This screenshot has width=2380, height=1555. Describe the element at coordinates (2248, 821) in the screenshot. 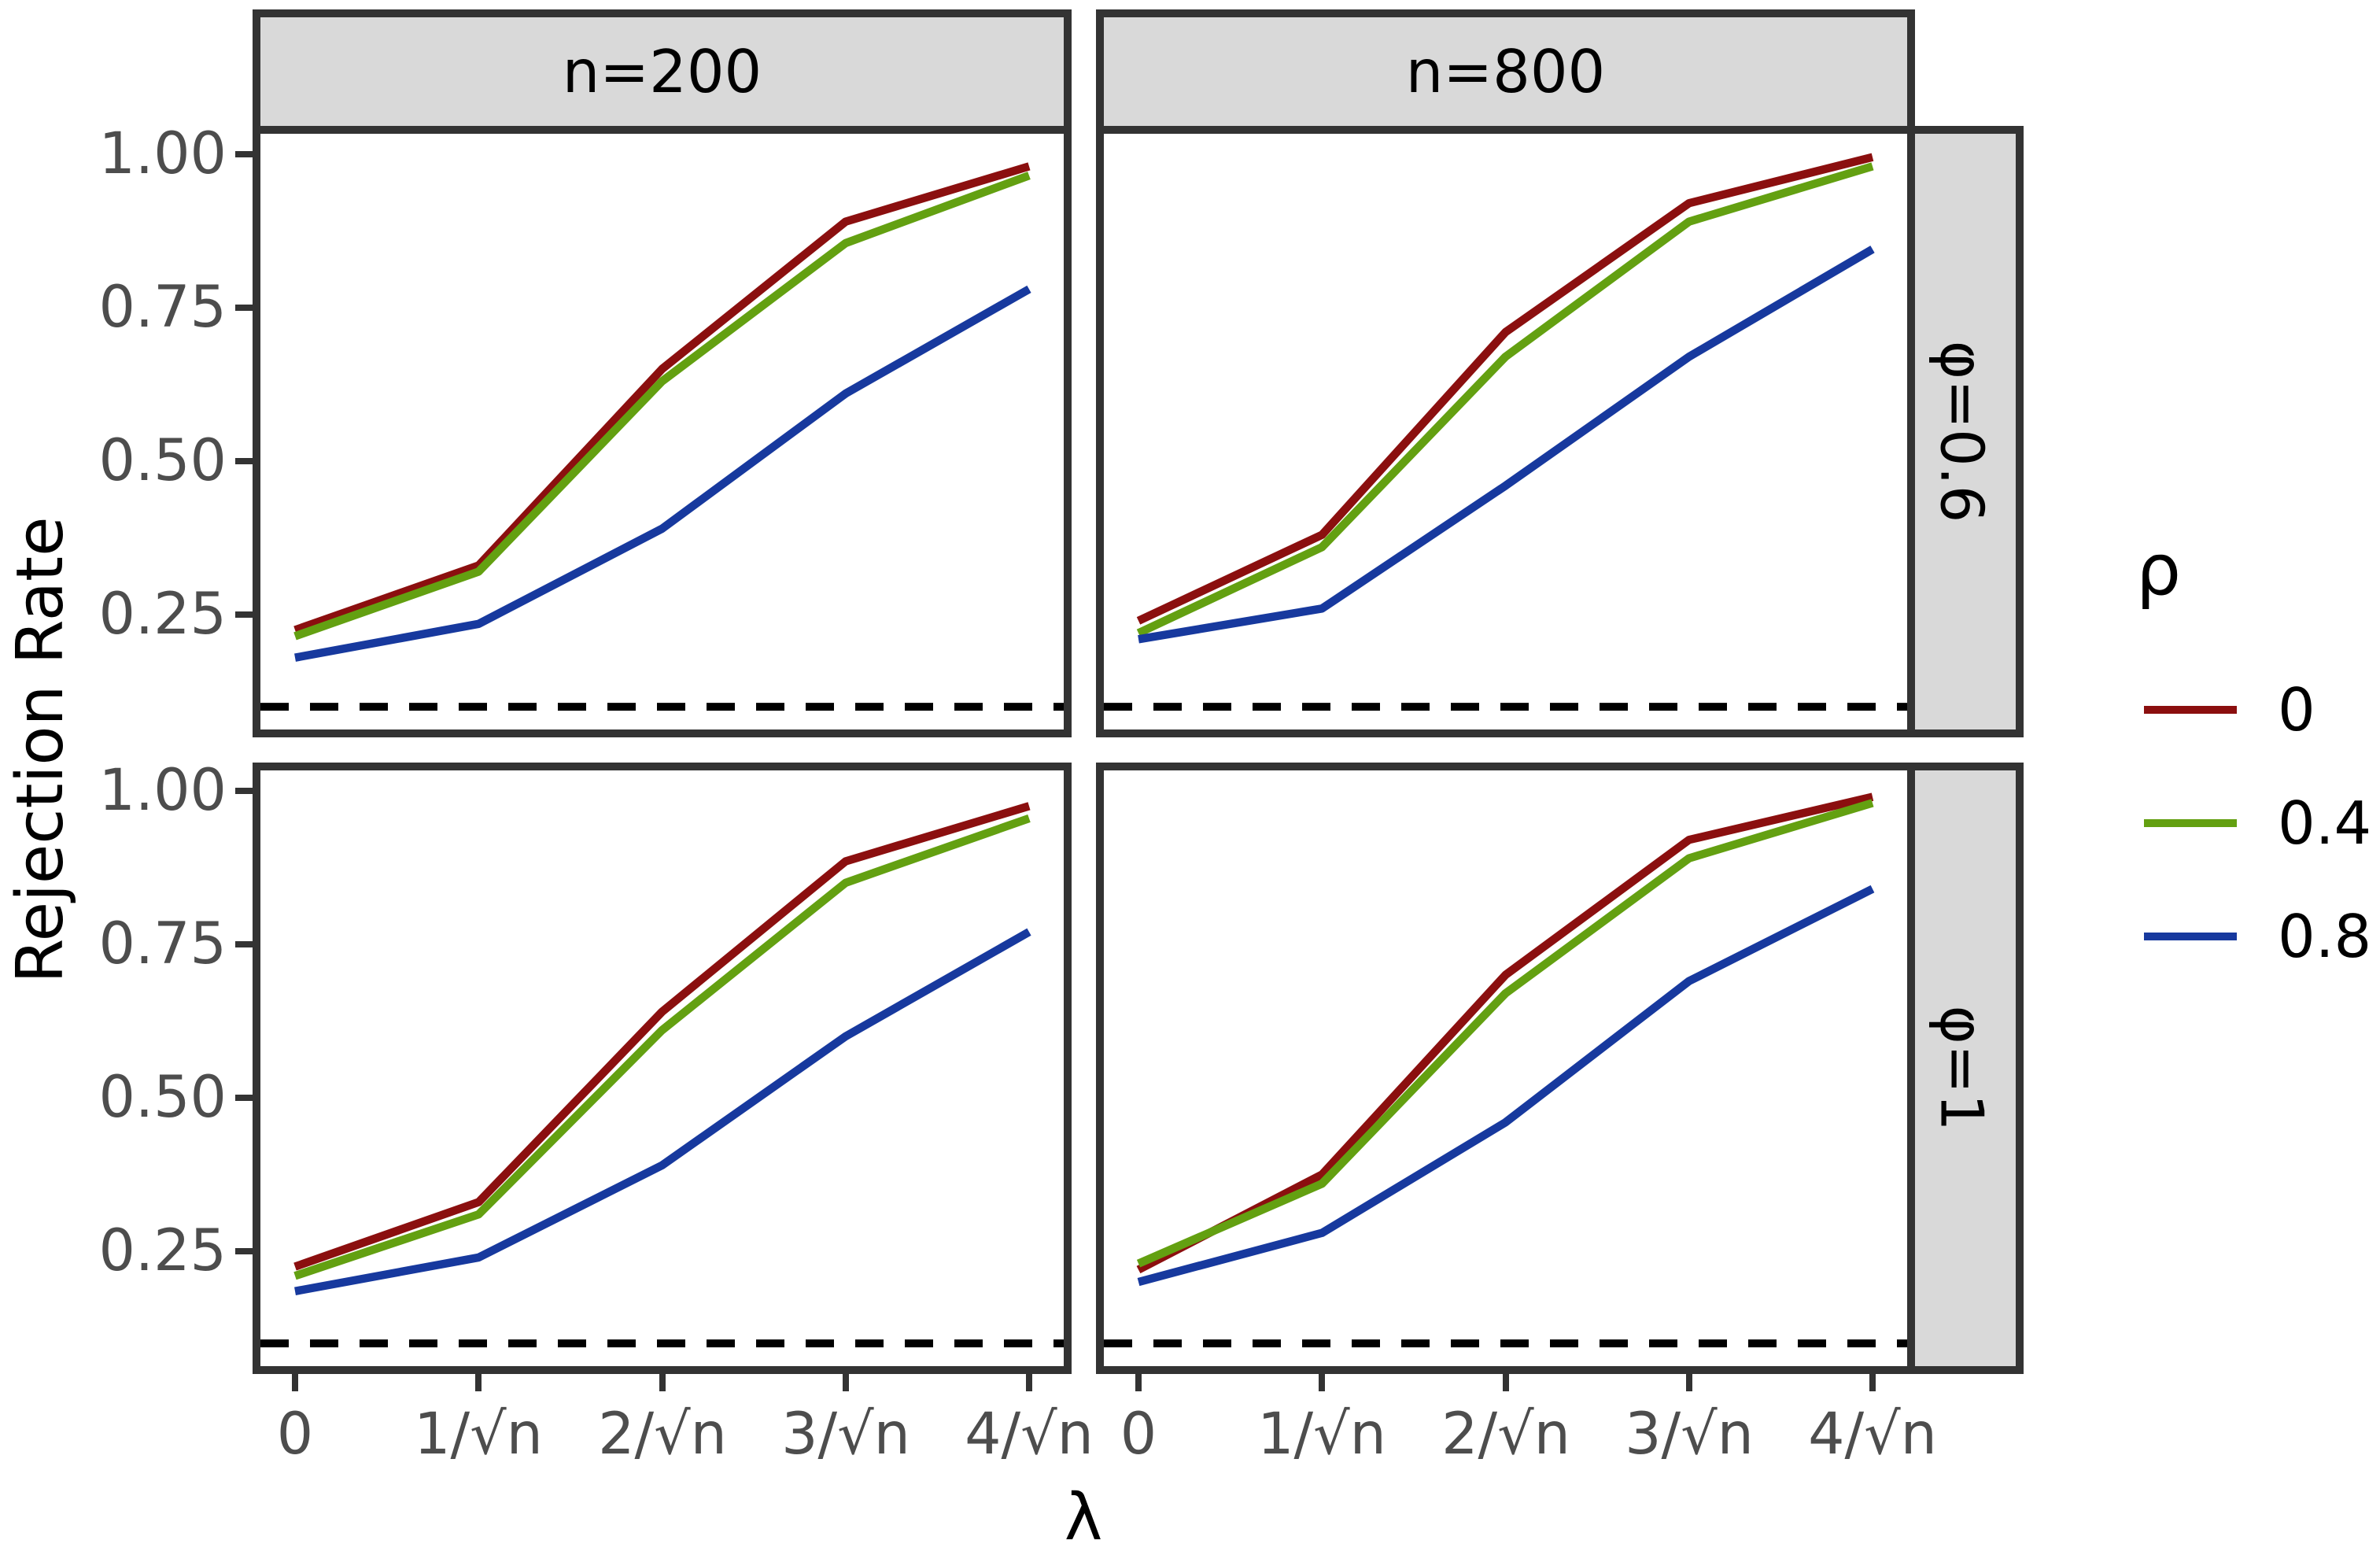

I see `legend-item-rho04: 0.4` at that location.